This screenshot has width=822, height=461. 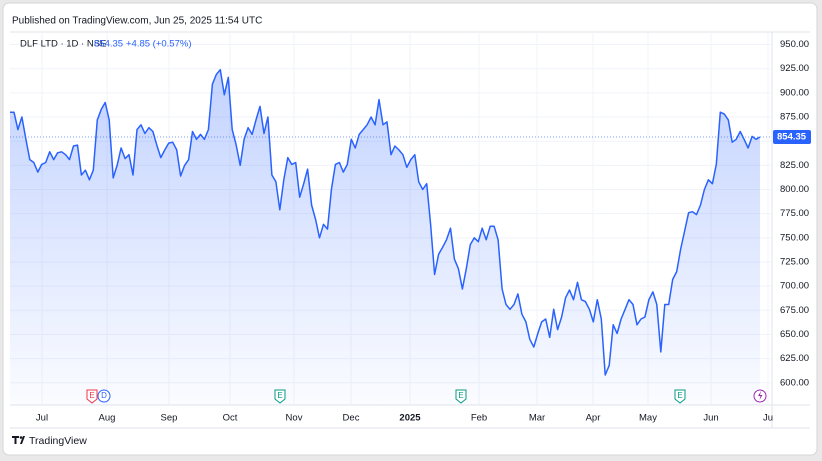 What do you see at coordinates (794, 213) in the screenshot?
I see `y-tick-label: 775.00` at bounding box center [794, 213].